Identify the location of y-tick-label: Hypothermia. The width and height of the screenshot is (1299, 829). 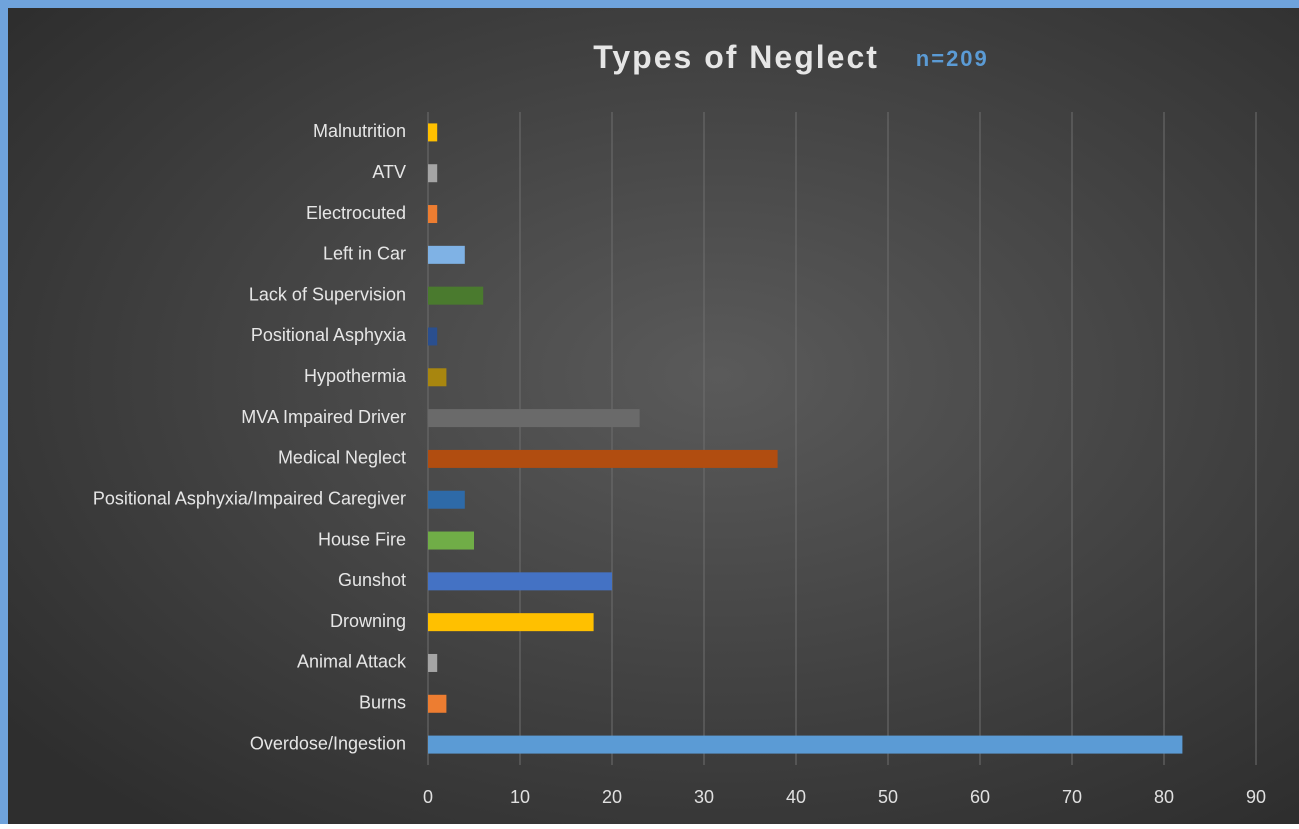
(355, 376).